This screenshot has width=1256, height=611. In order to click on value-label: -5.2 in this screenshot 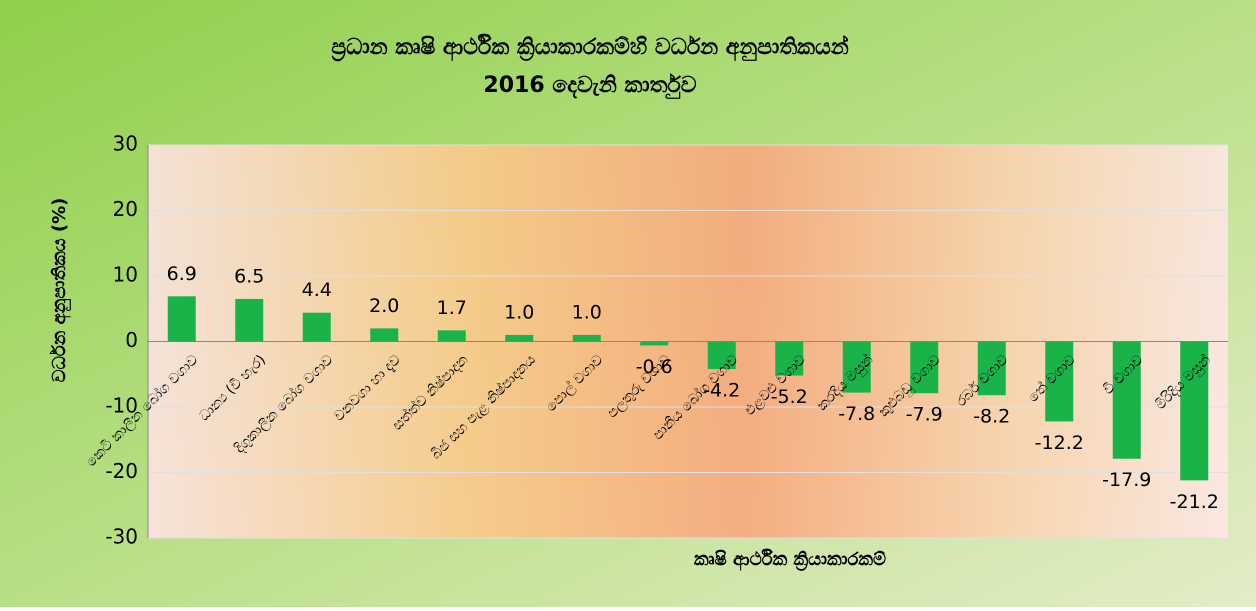, I will do `click(789, 397)`.